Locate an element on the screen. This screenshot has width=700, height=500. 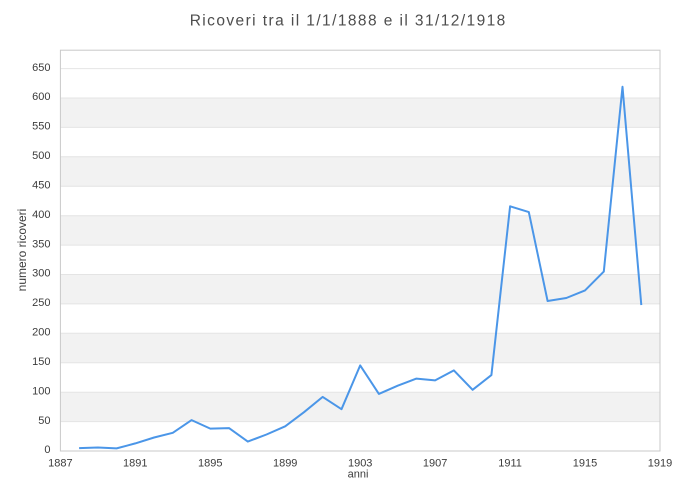
svg-text: 1907 is located at coordinates (435, 464).